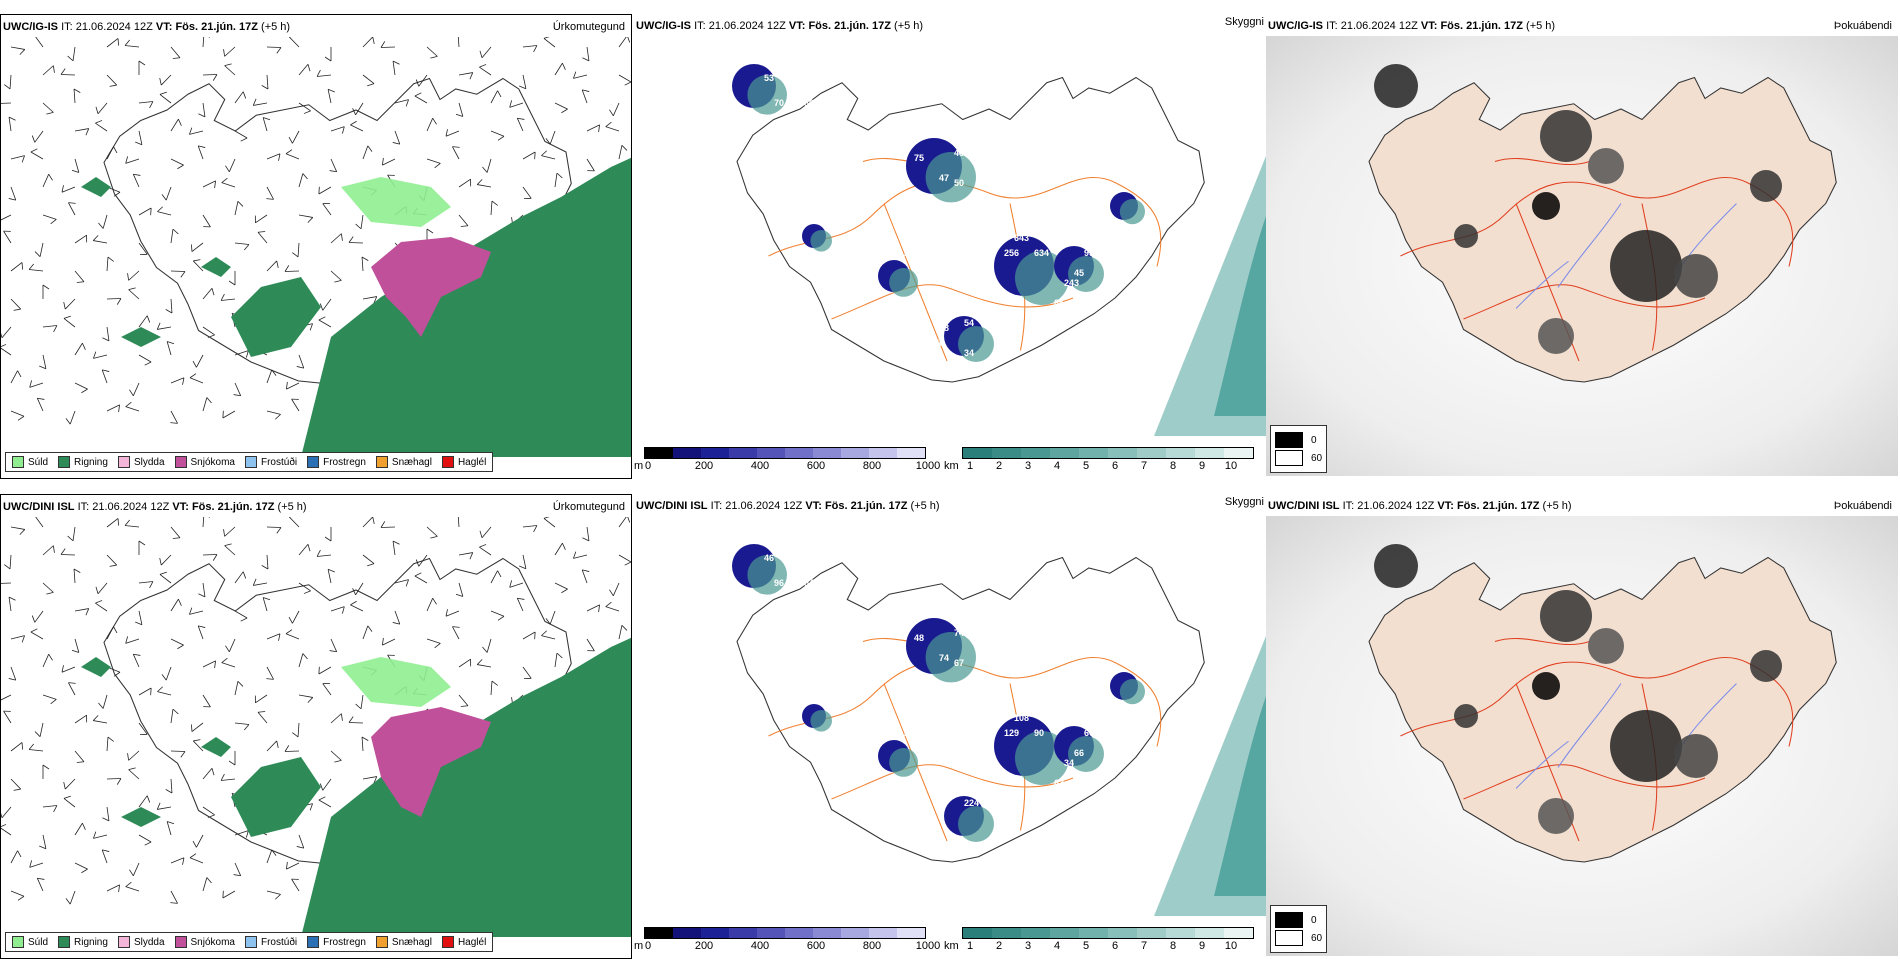 The height and width of the screenshot is (959, 1900). I want to click on legend-item: Frostúði, so click(271, 942).